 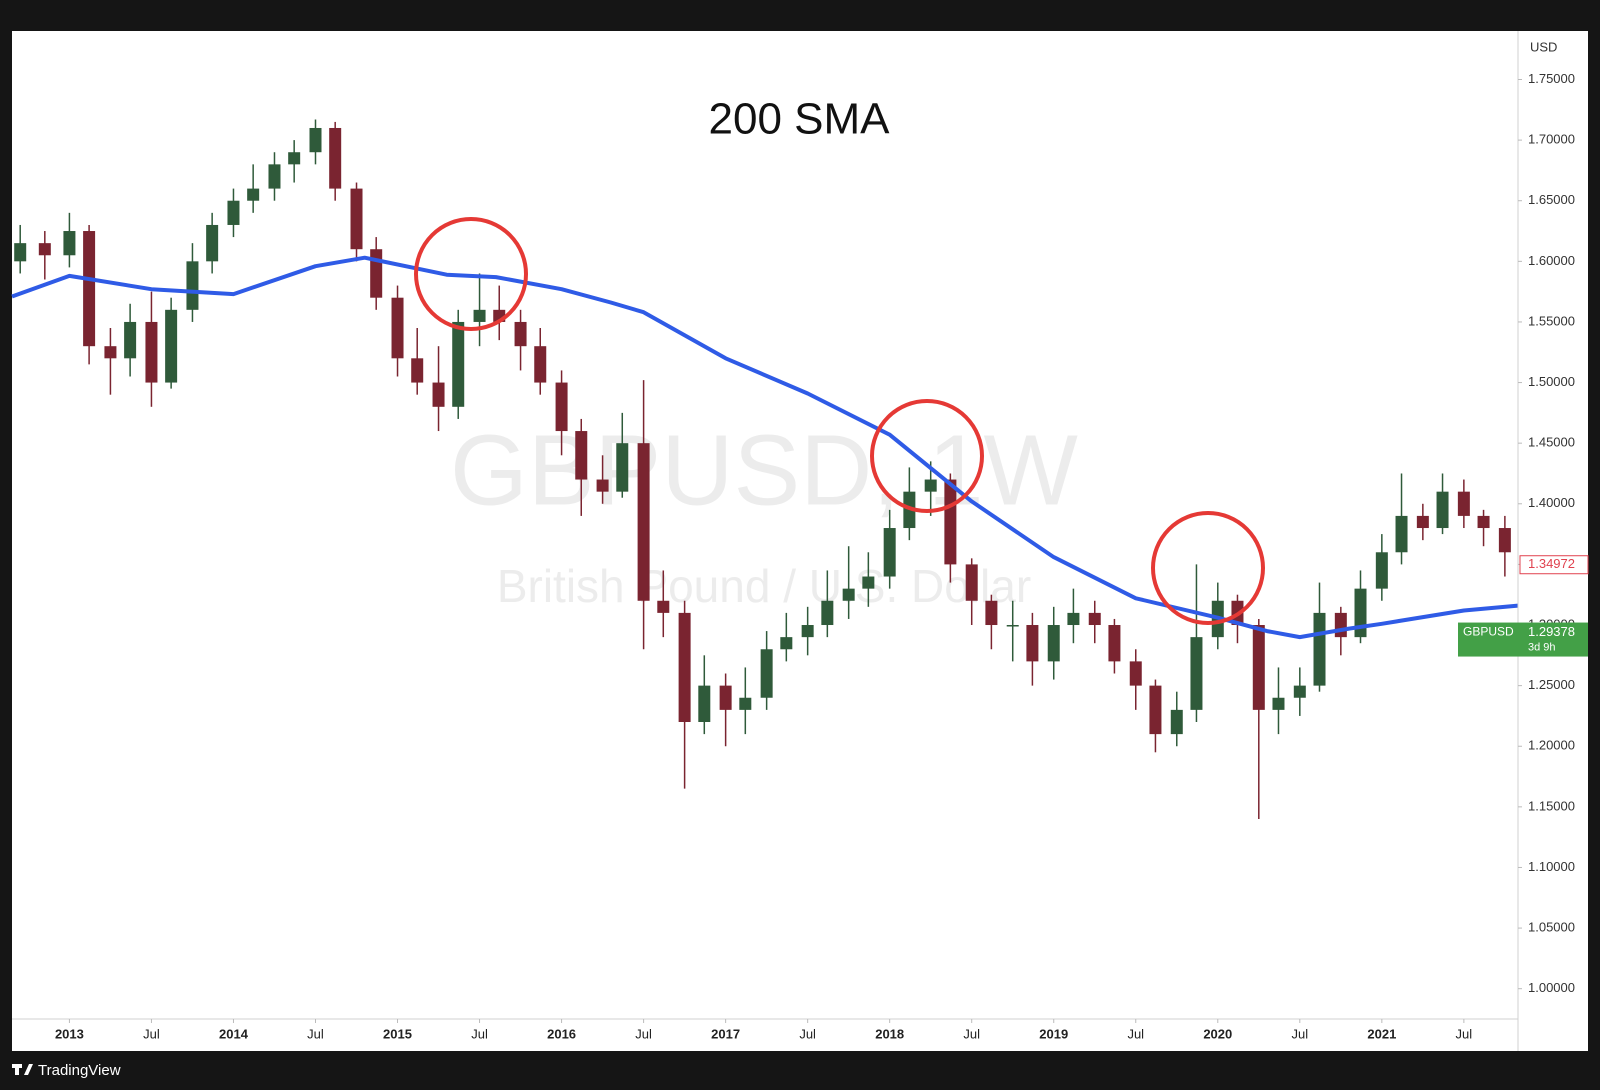 What do you see at coordinates (1551, 805) in the screenshot?
I see `y-tick-label: 1.15000` at bounding box center [1551, 805].